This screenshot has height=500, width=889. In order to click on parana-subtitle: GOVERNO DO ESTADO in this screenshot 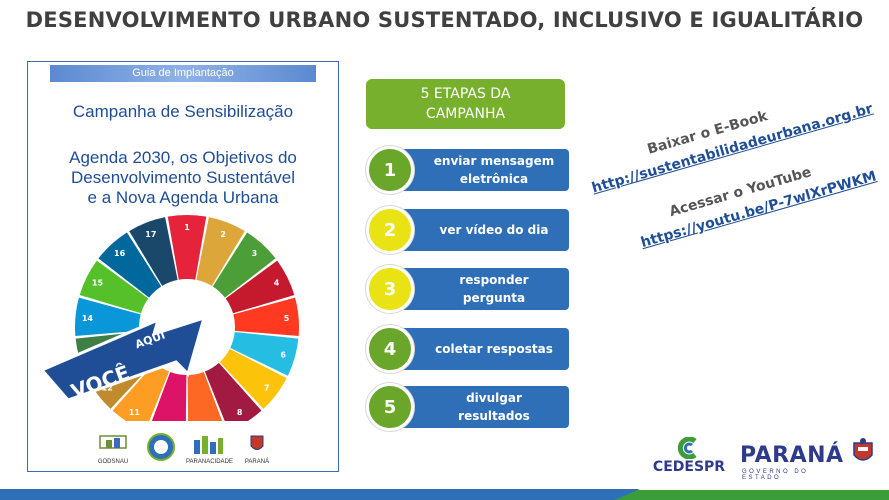, I will do `click(775, 475)`.